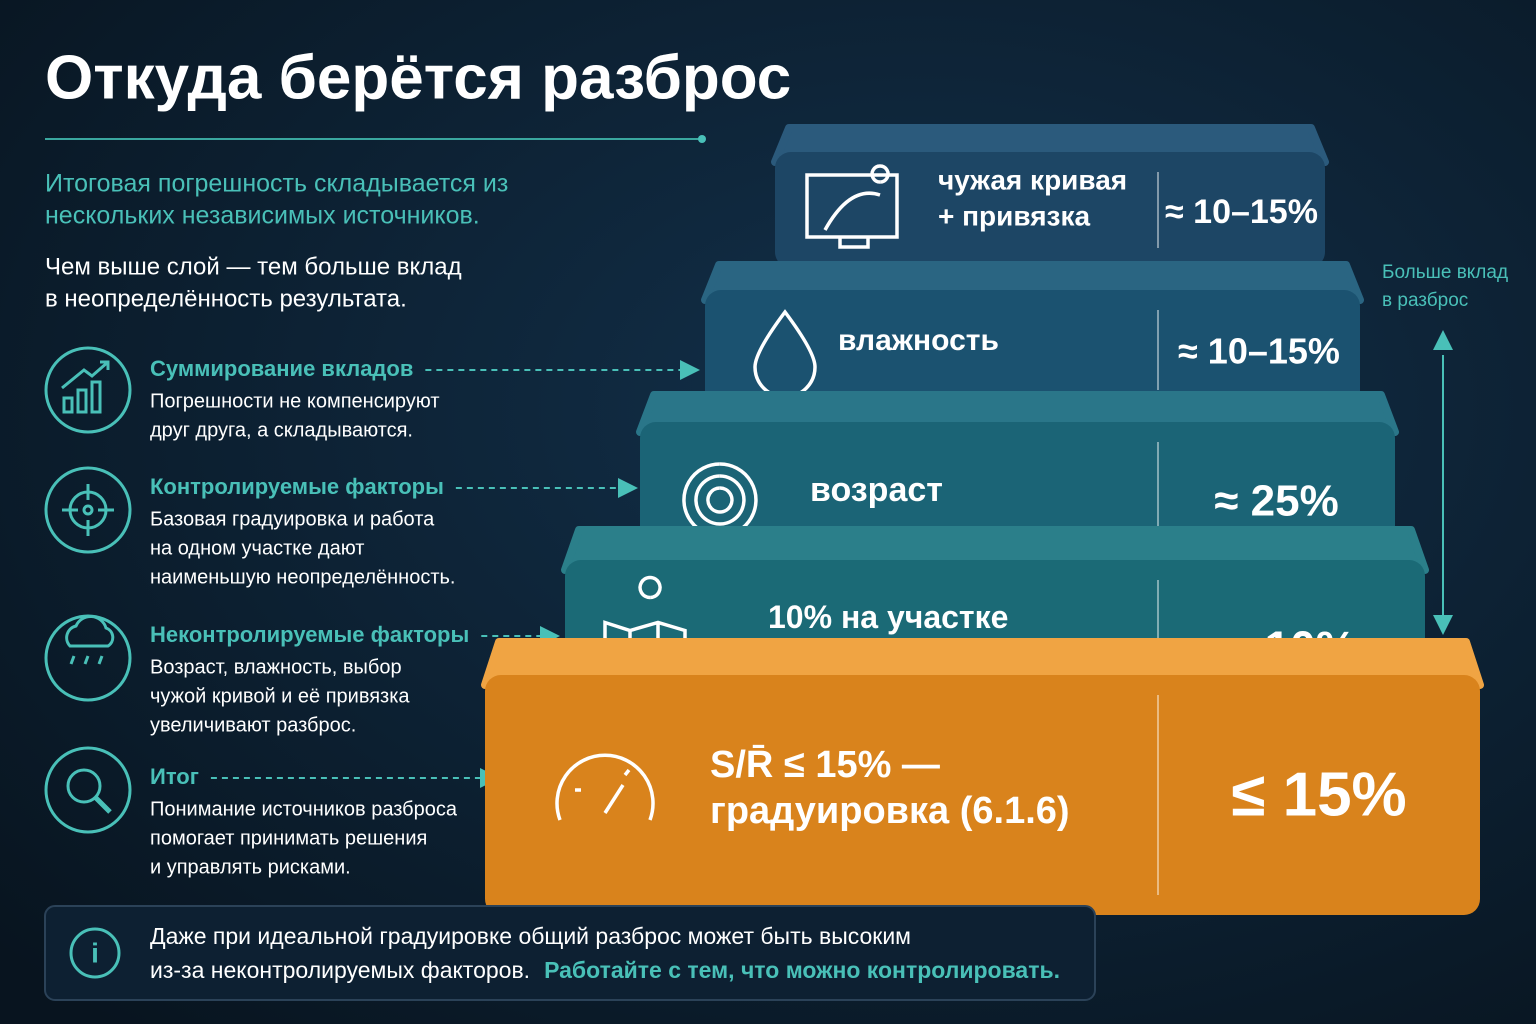 The width and height of the screenshot is (1536, 1024). Describe the element at coordinates (340, 970) in the screenshot. I see `footer-text: из-за неконтролируемых факторов.` at that location.